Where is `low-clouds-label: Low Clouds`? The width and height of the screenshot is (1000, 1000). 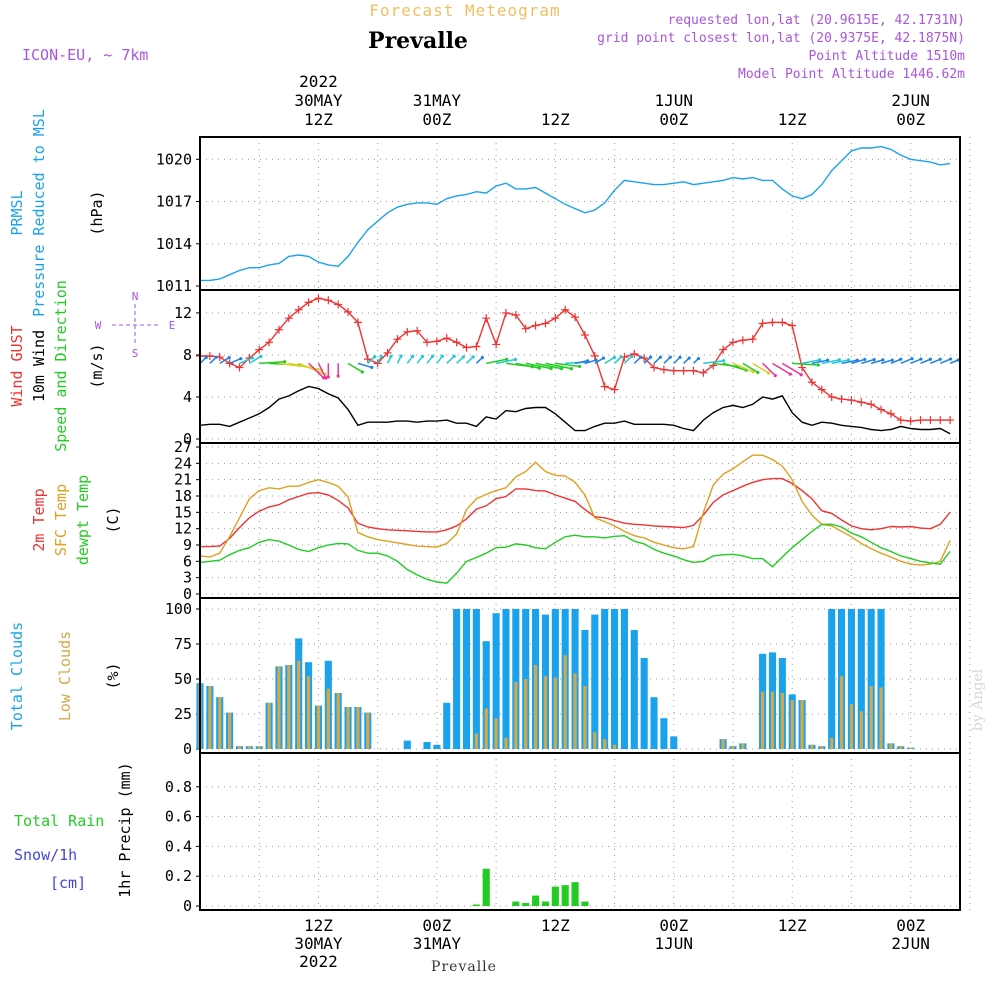
low-clouds-label: Low Clouds is located at coordinates (65, 676).